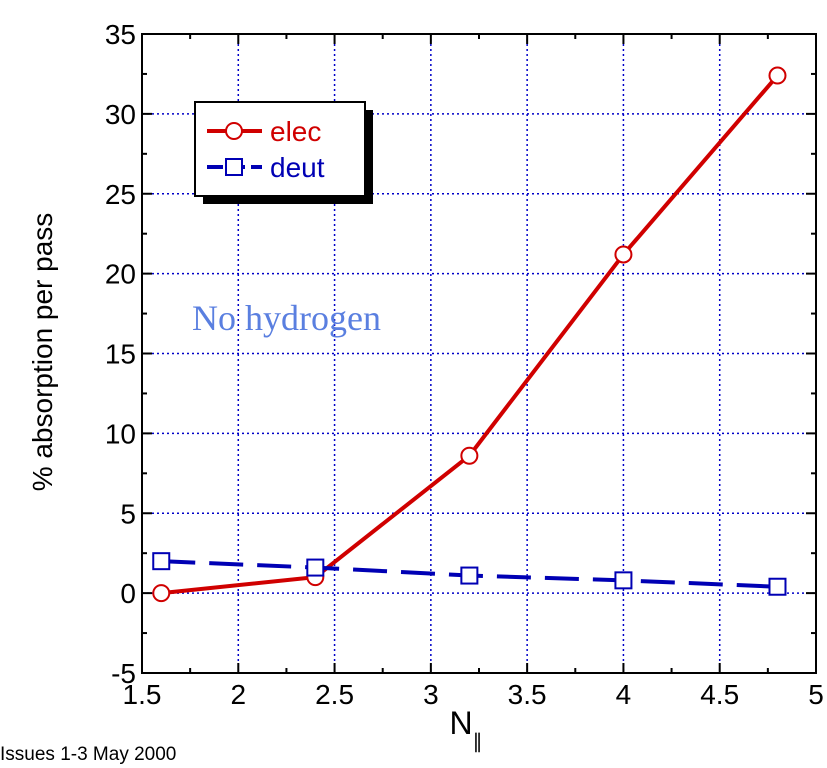 Image resolution: width=827 pixels, height=768 pixels. Describe the element at coordinates (264, 131) in the screenshot. I see `legend-item-elec: elec` at that location.